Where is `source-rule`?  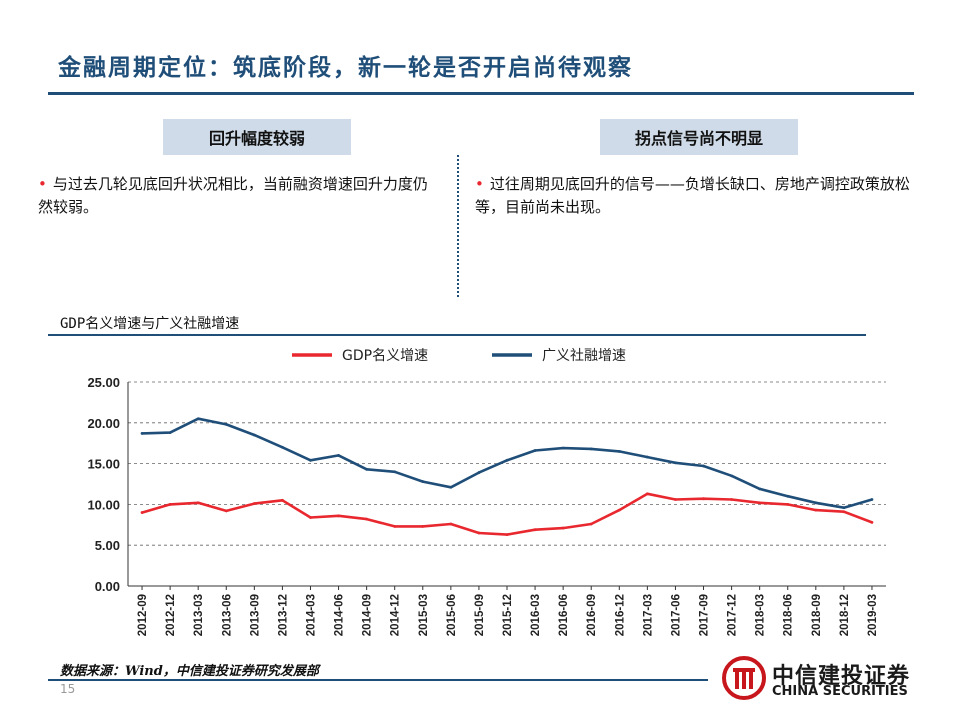
source-rule is located at coordinates (378, 680).